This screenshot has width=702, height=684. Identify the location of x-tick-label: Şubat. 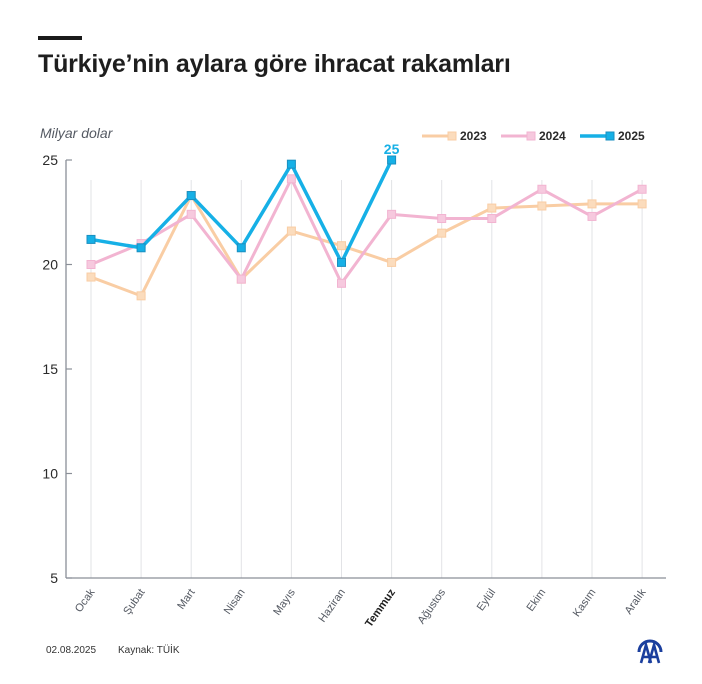
(134, 602).